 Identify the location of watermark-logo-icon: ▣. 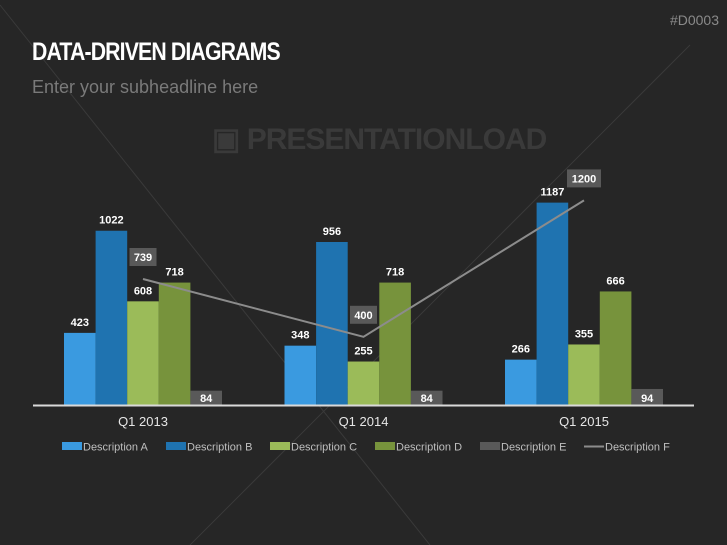
(229, 139).